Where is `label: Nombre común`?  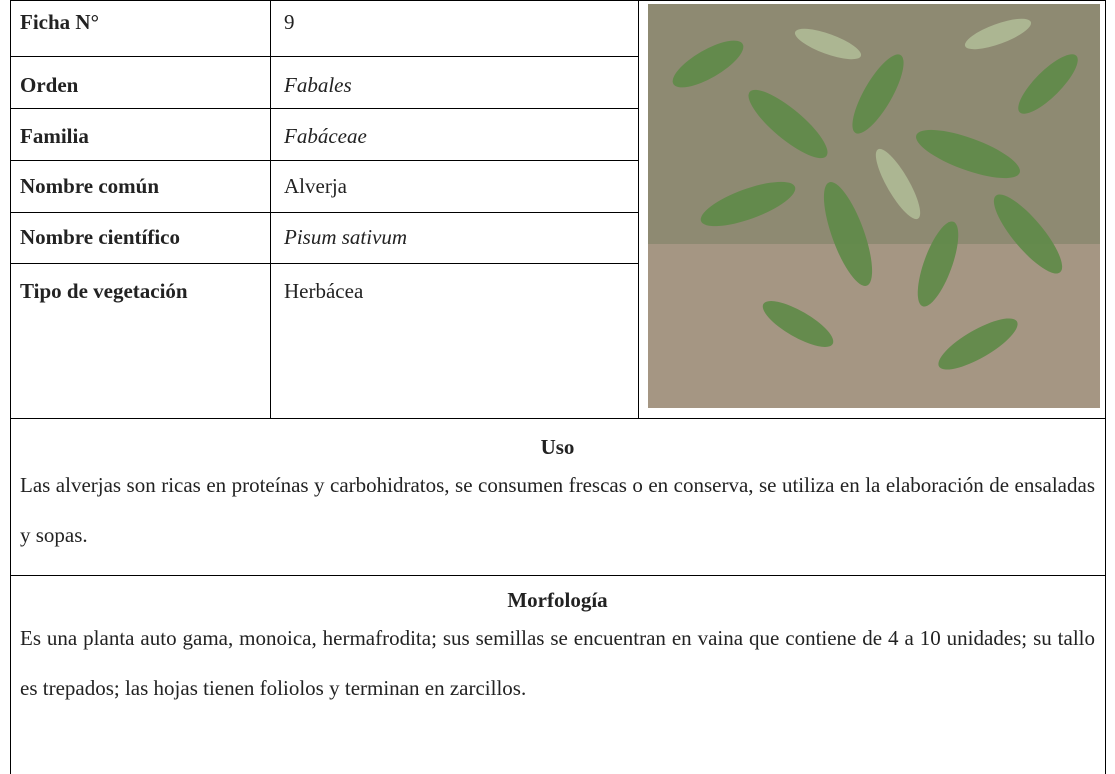
label: Nombre común is located at coordinates (90, 186).